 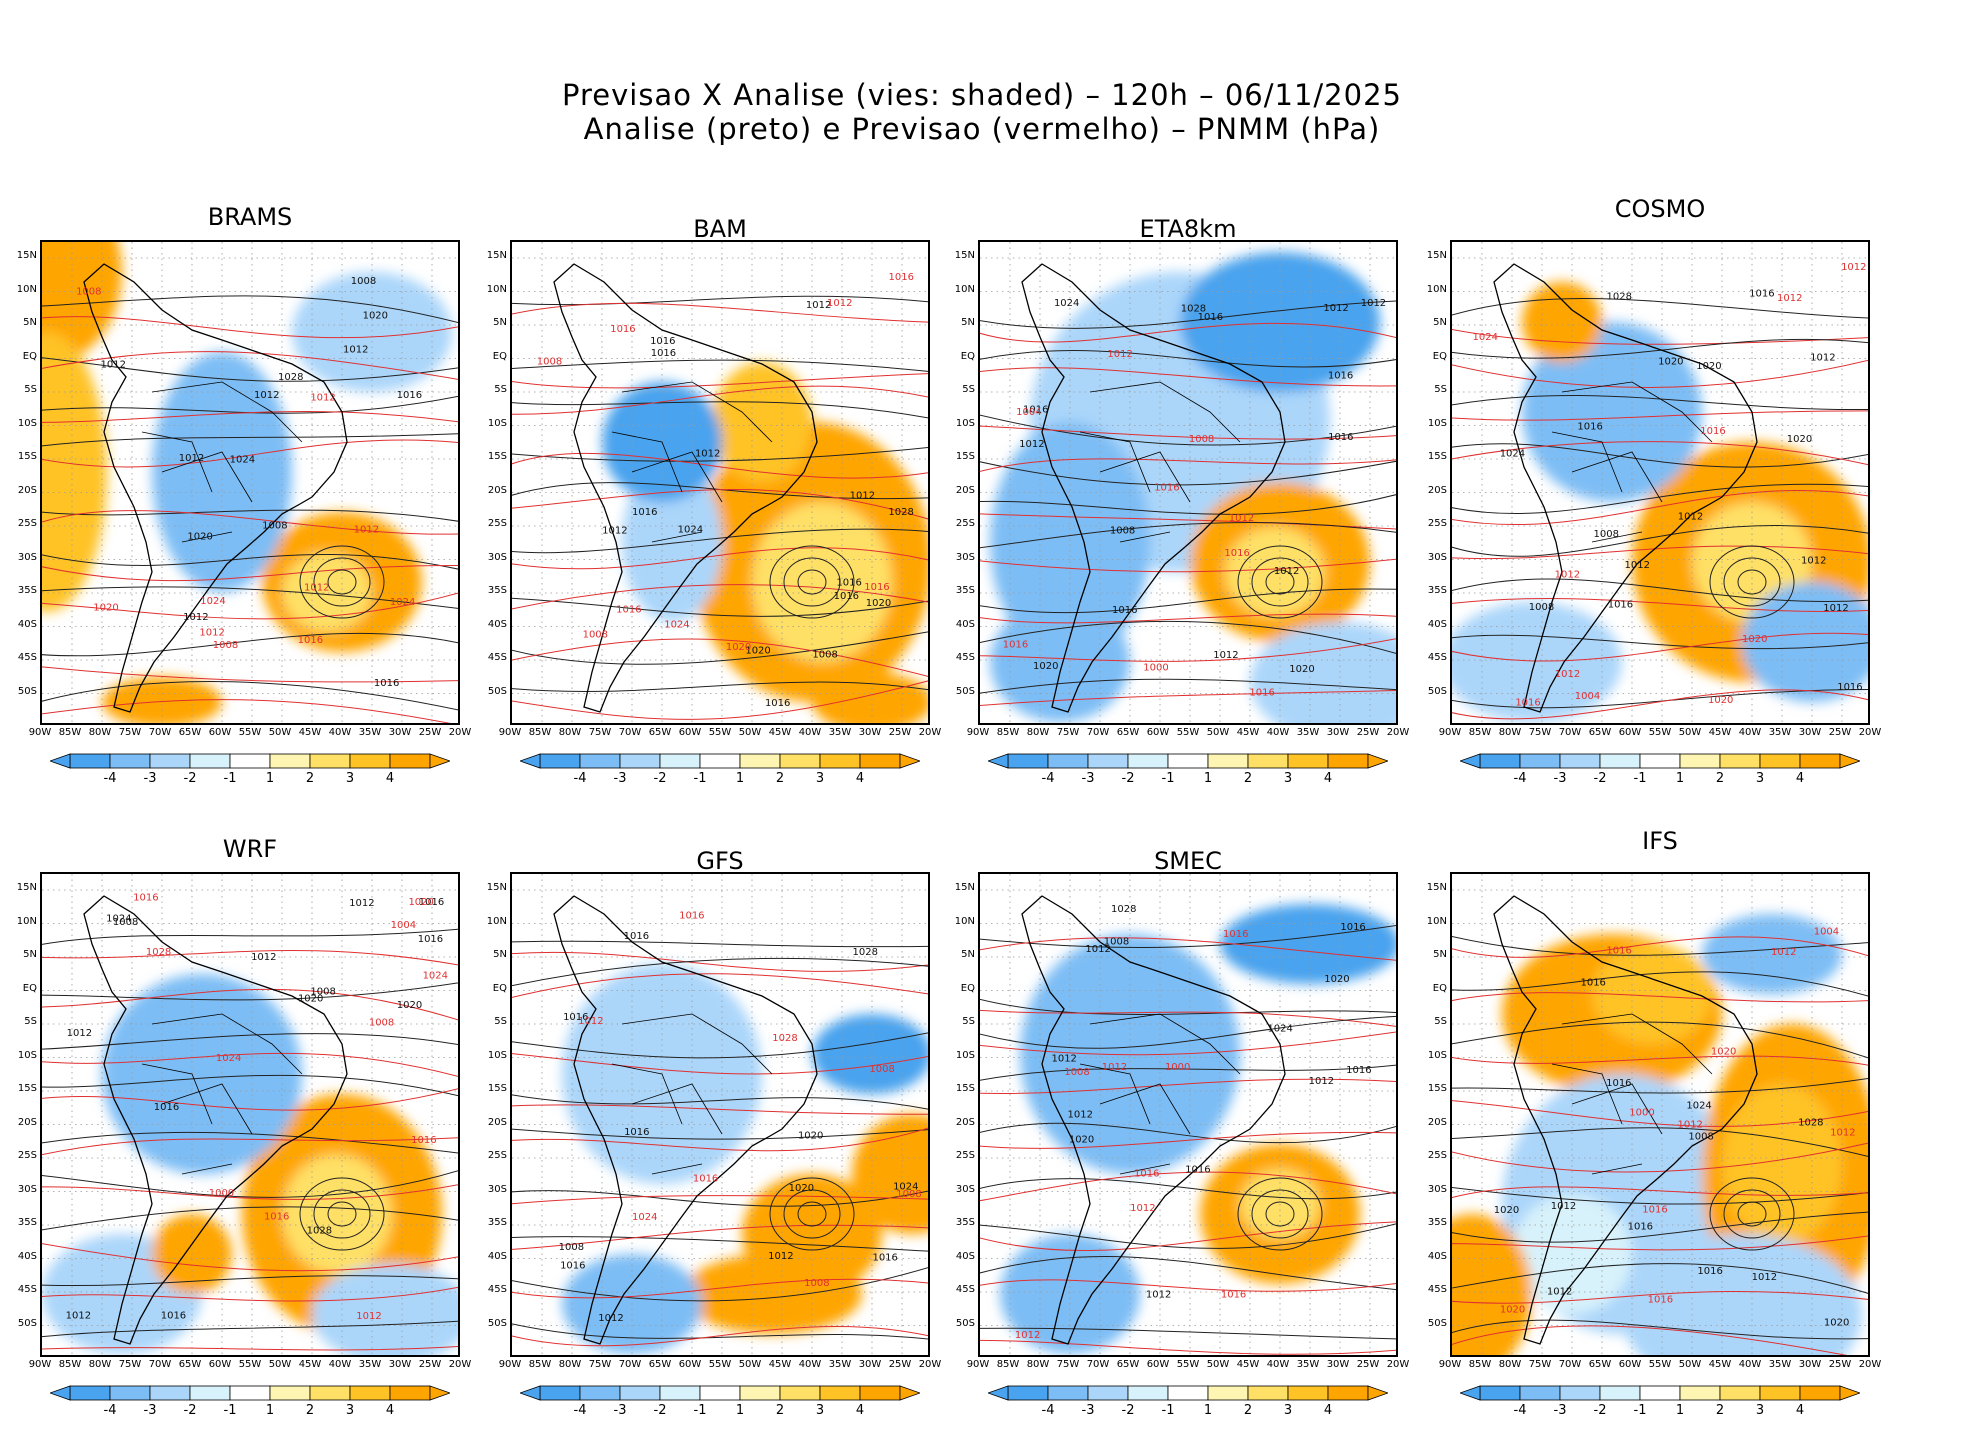 What do you see at coordinates (1338, 732) in the screenshot?
I see `lon-label: 30W` at bounding box center [1338, 732].